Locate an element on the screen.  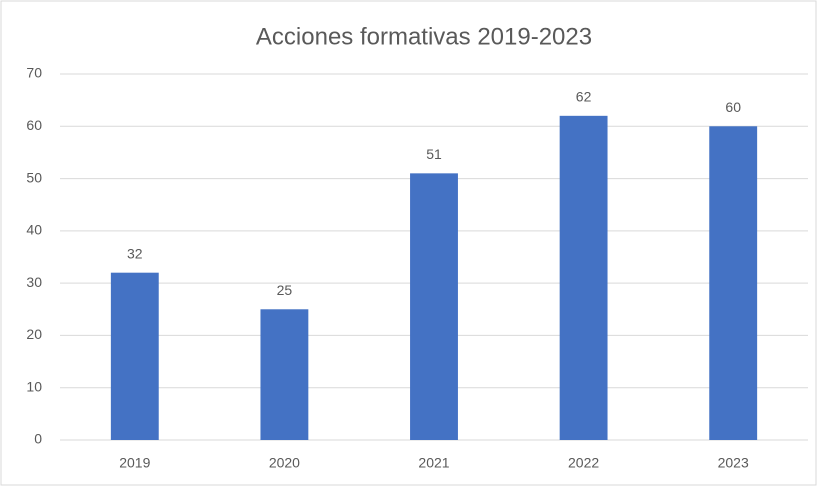
y-tick-label: 70 is located at coordinates (34, 73).